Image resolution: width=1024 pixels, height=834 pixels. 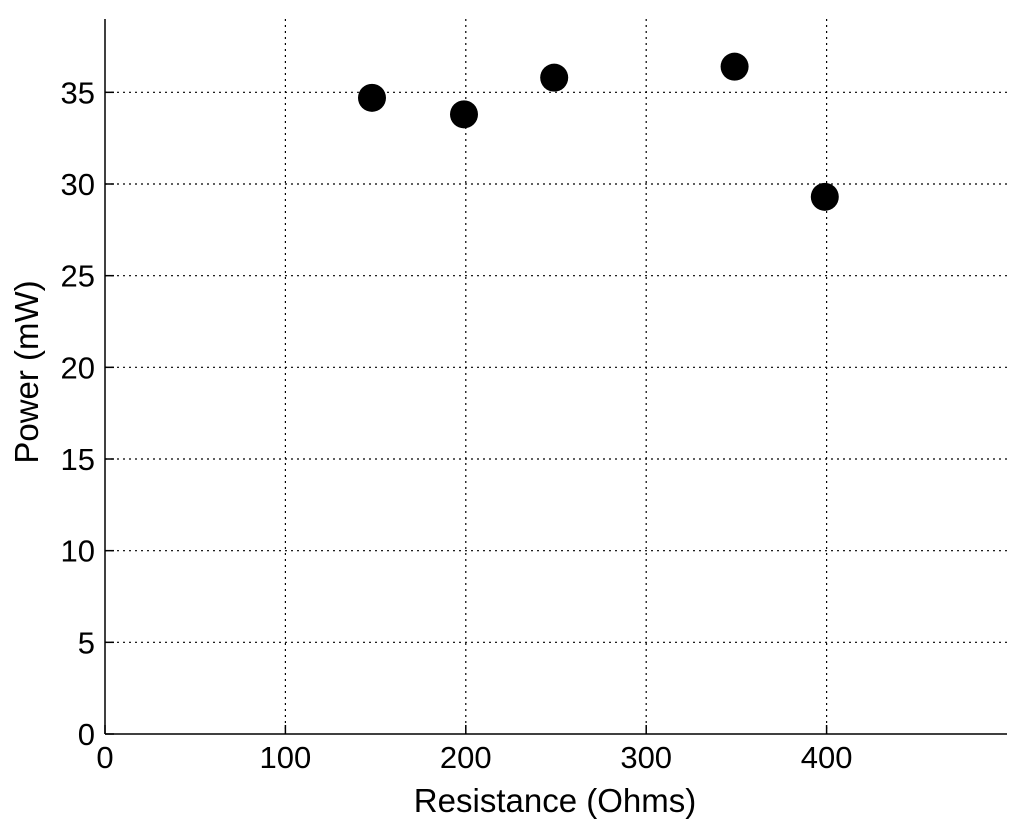 I want to click on y-tick-label: 15, so click(x=78, y=459).